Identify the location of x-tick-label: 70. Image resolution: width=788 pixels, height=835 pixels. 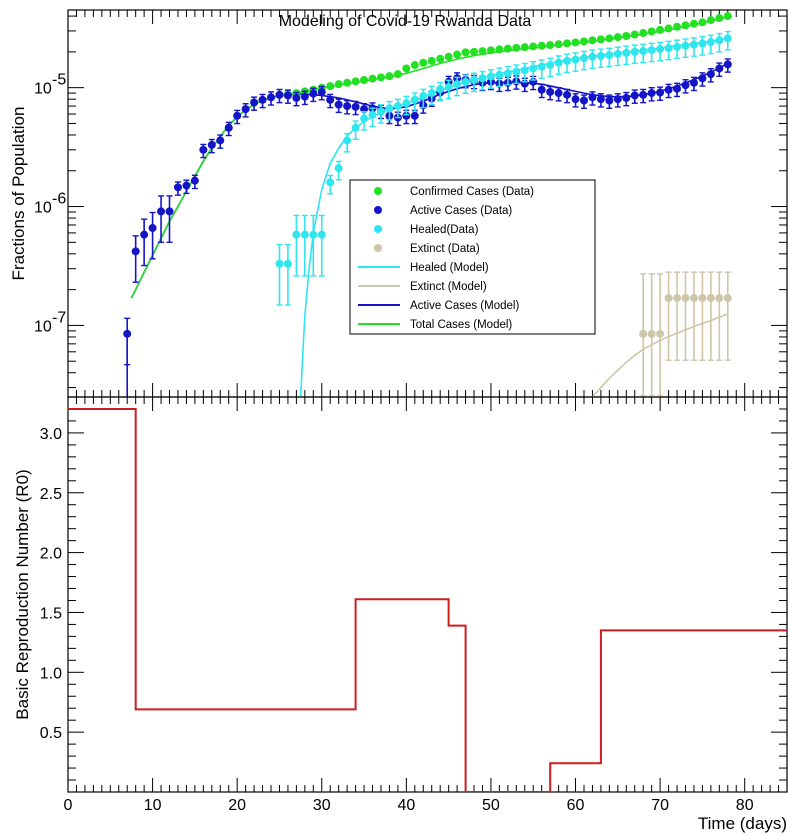
(660, 805).